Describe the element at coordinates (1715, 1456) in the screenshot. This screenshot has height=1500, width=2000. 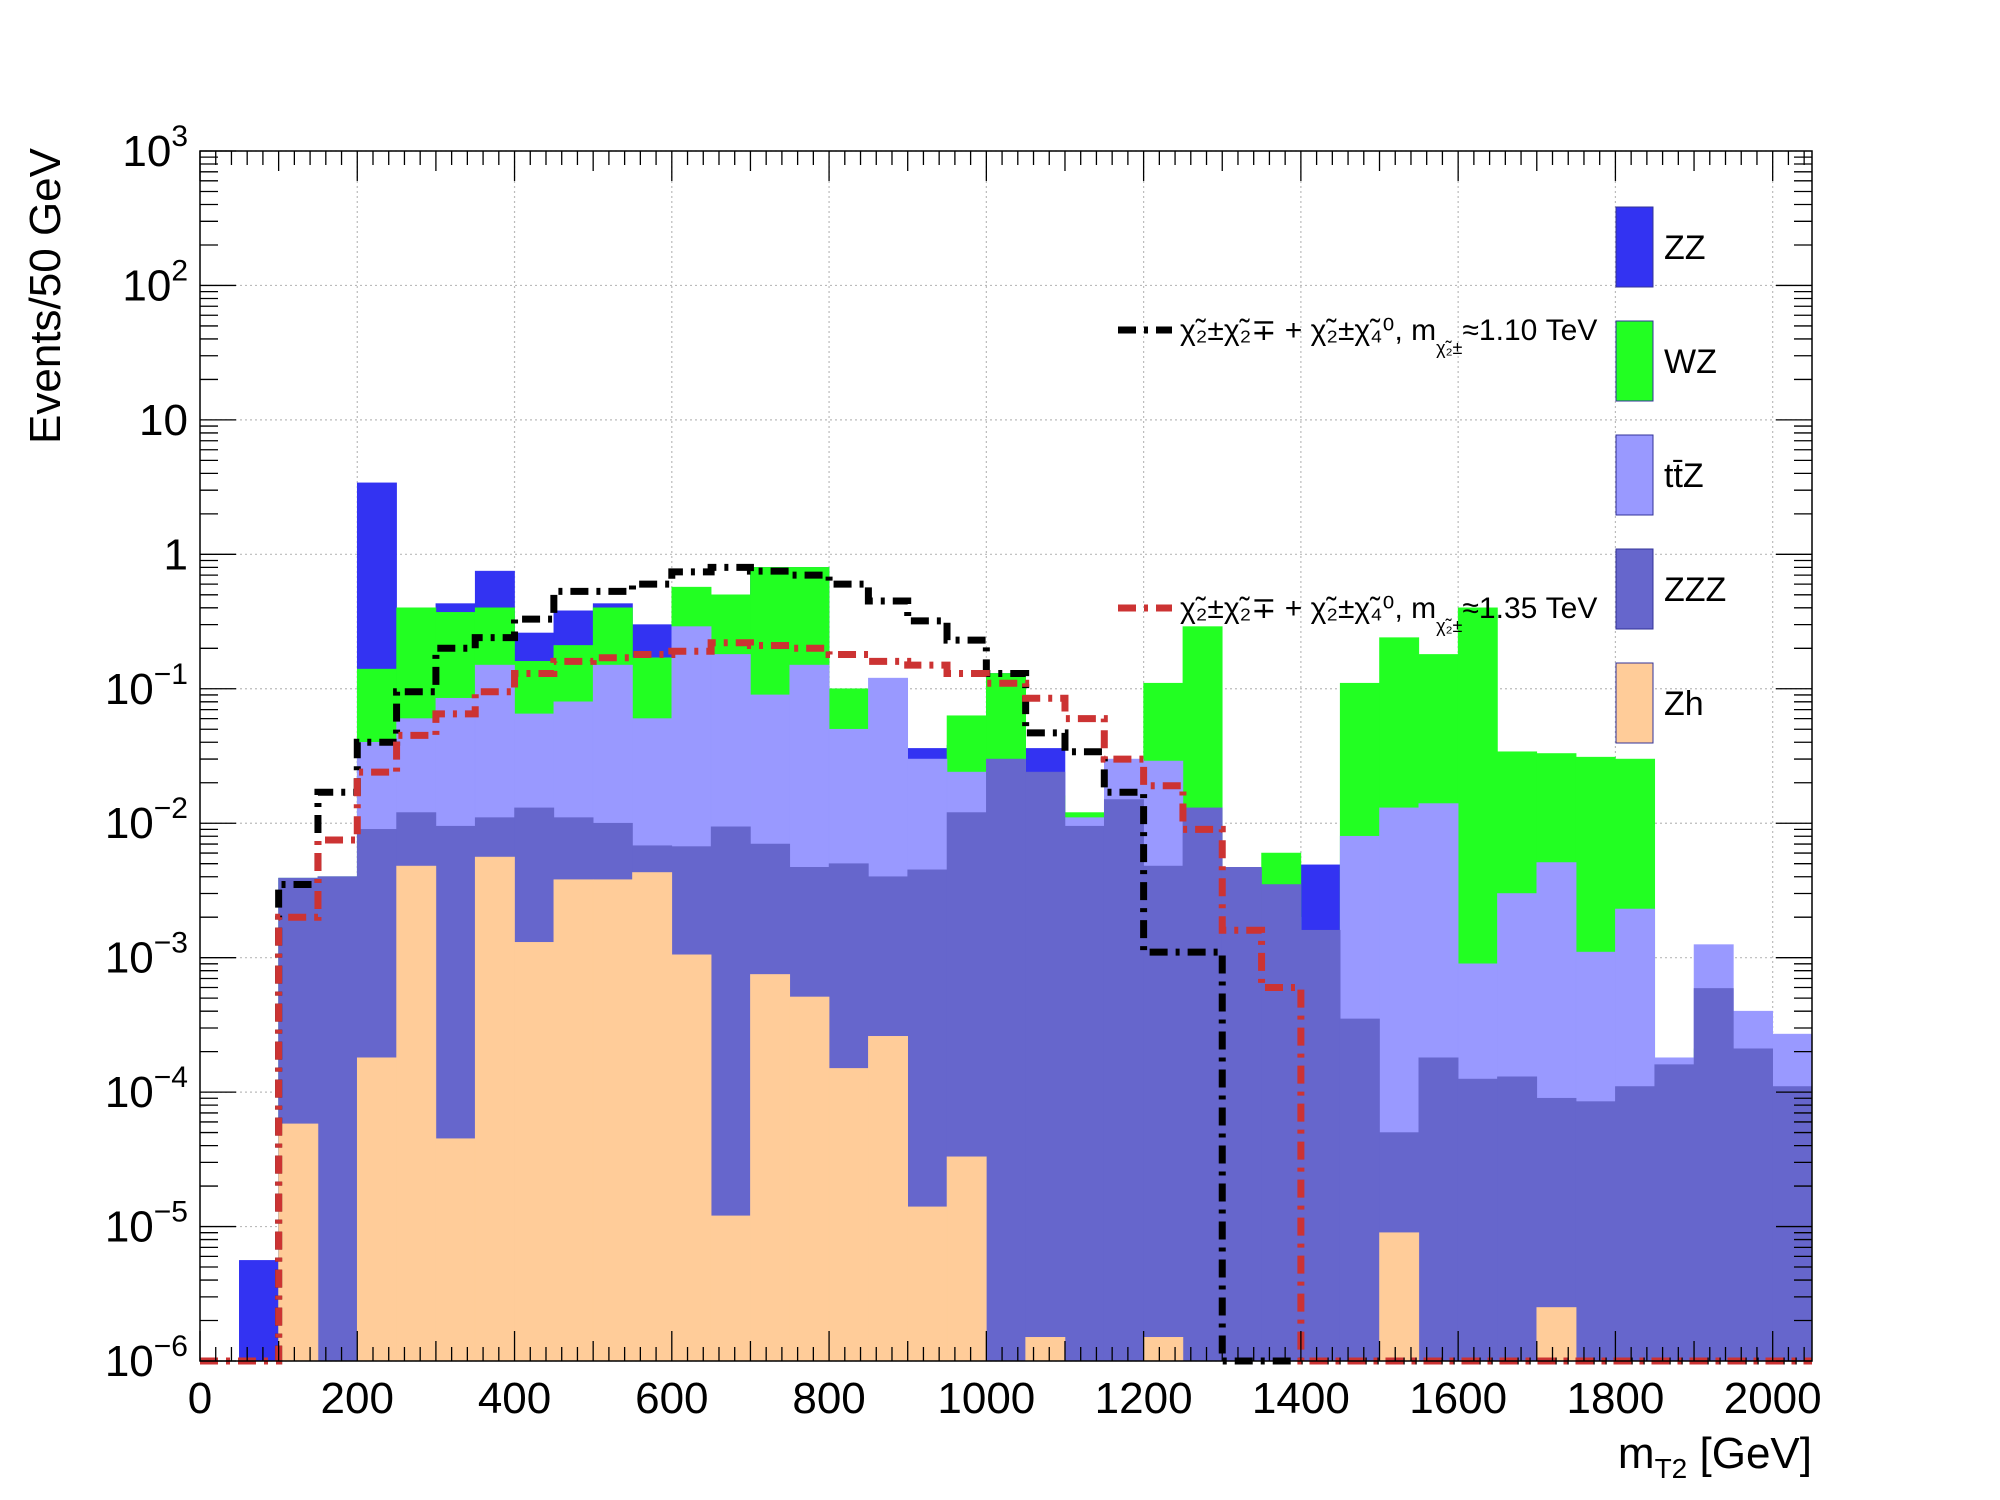
I see `x-axis-label: mT2 [GeV]` at that location.